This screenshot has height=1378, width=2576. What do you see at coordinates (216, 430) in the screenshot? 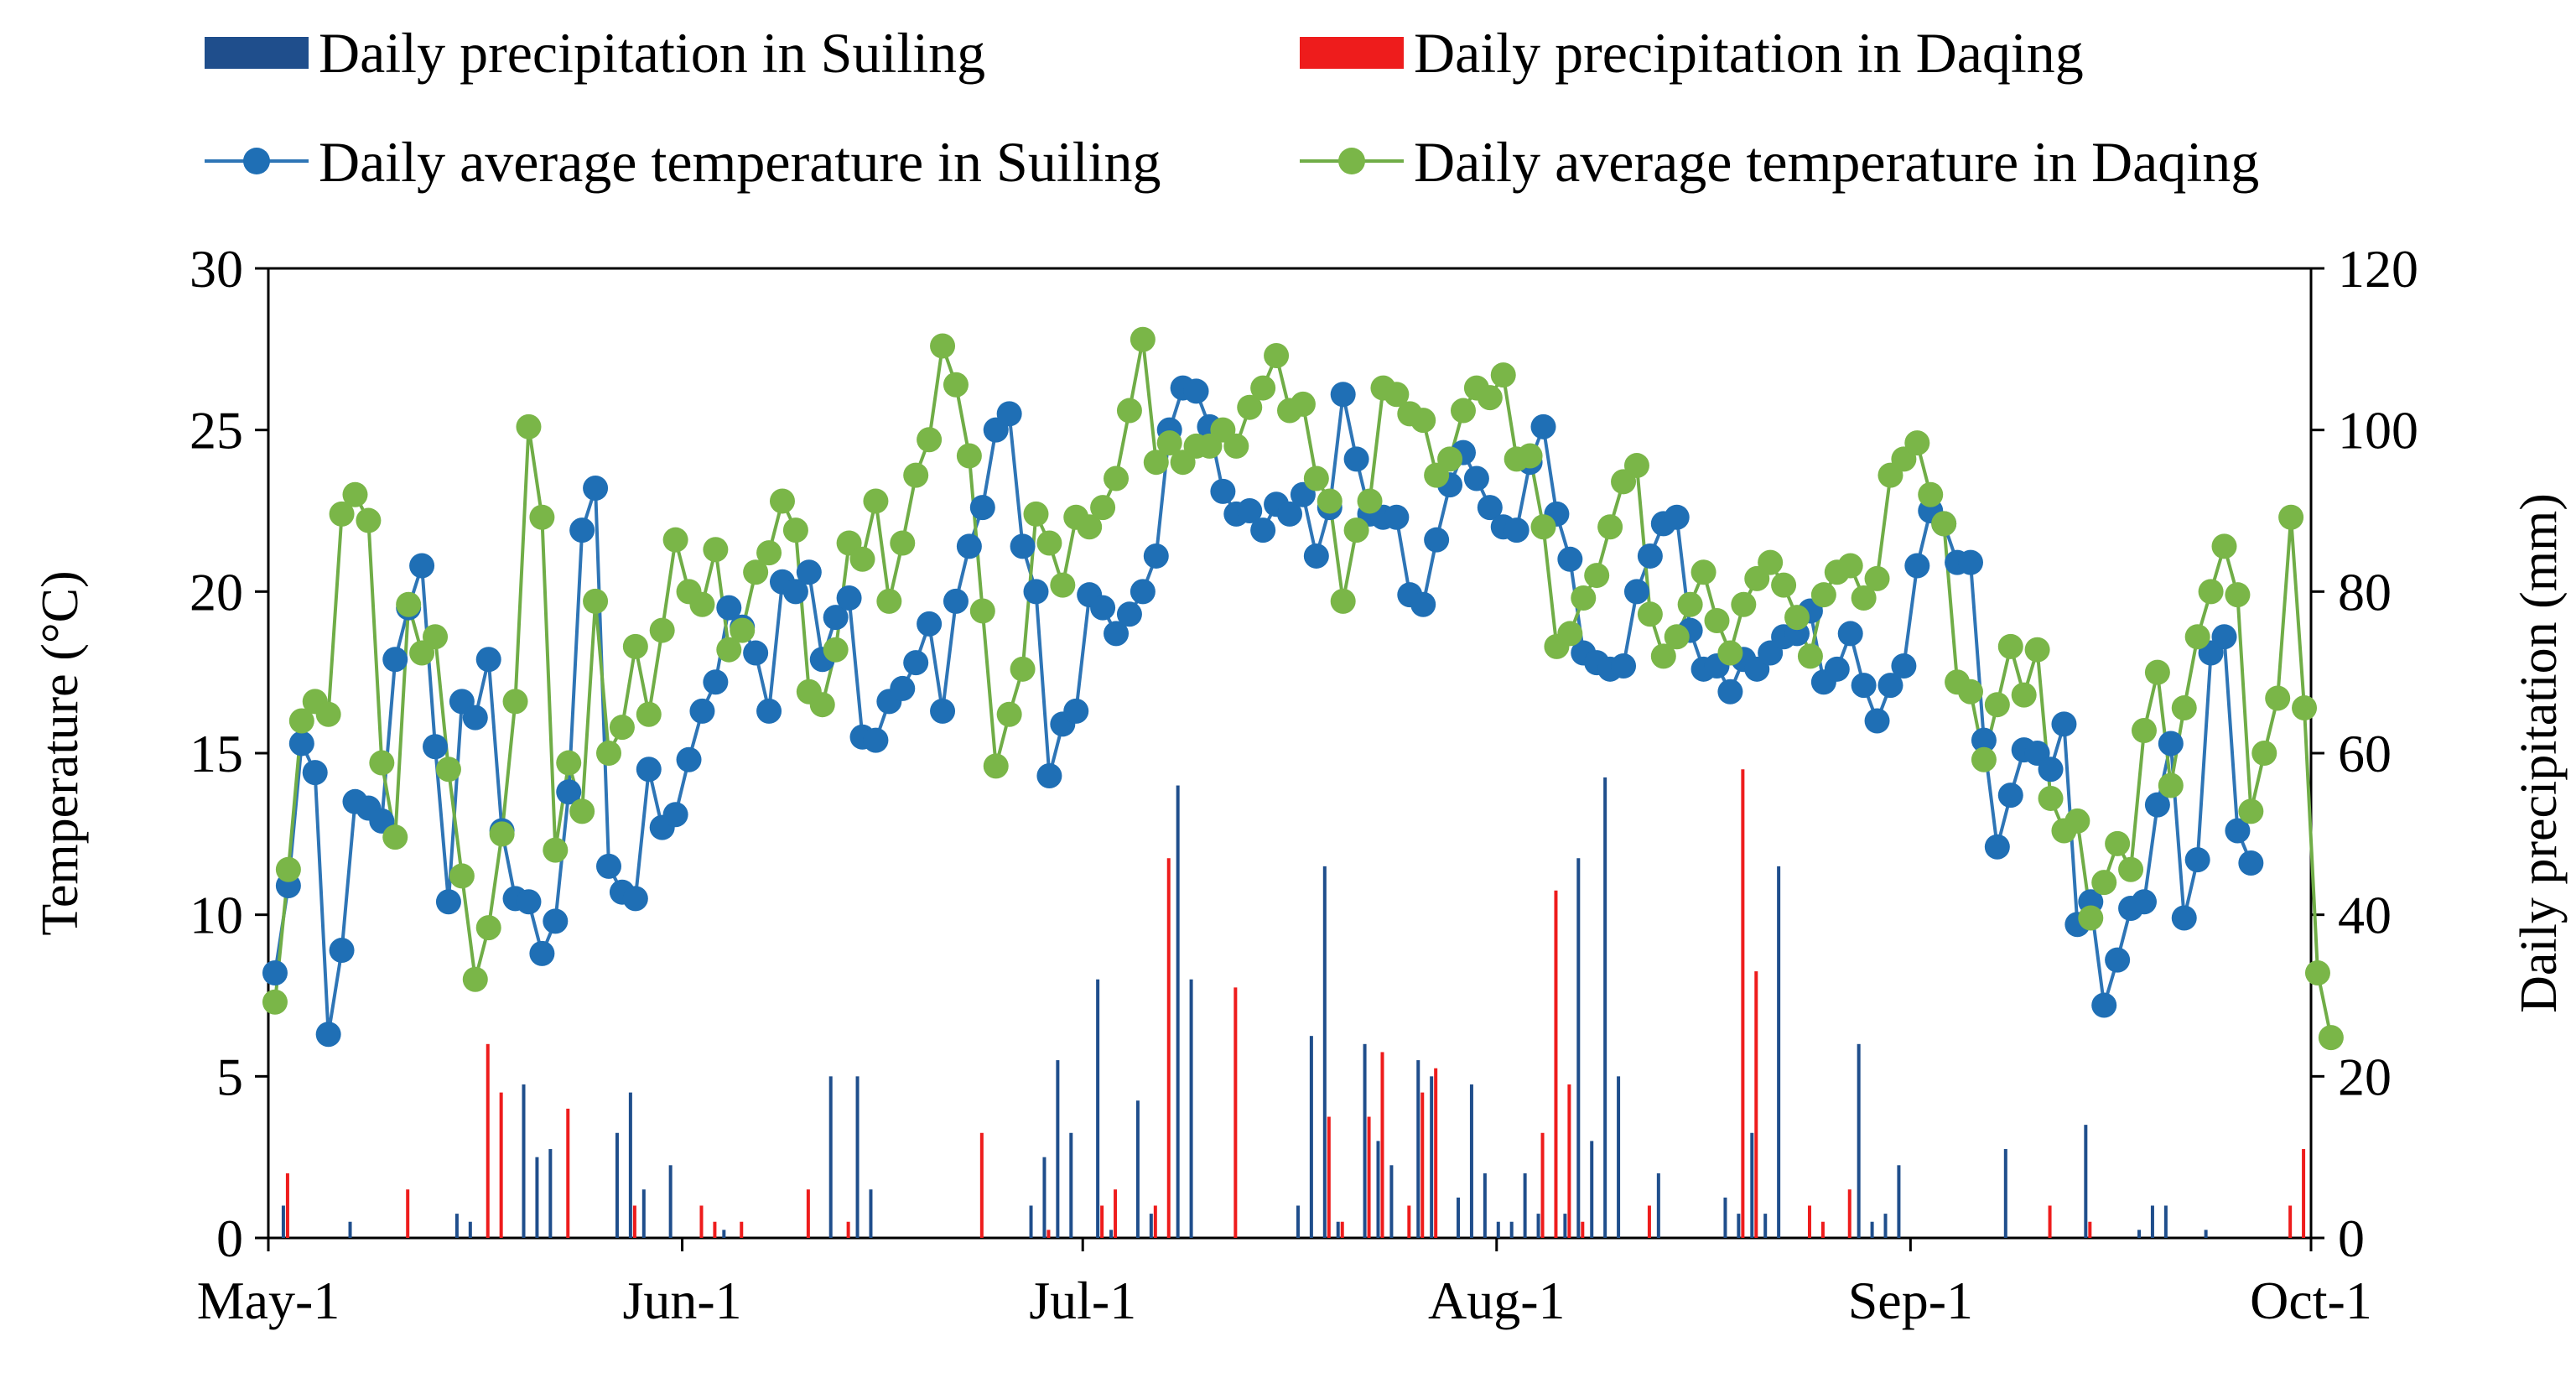
I see `left-axis-tick-label: 25` at bounding box center [216, 430].